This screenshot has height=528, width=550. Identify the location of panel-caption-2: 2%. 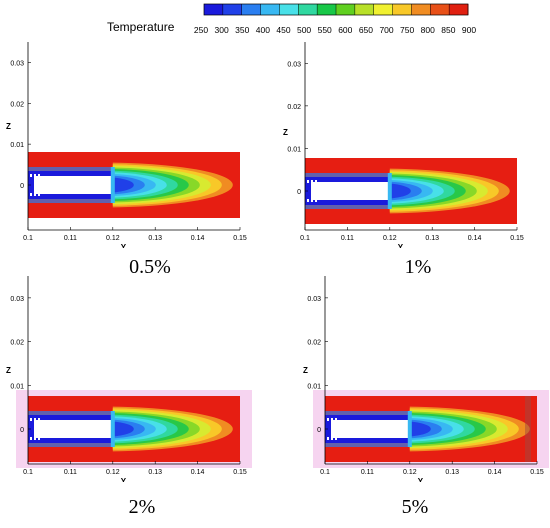
(142, 507).